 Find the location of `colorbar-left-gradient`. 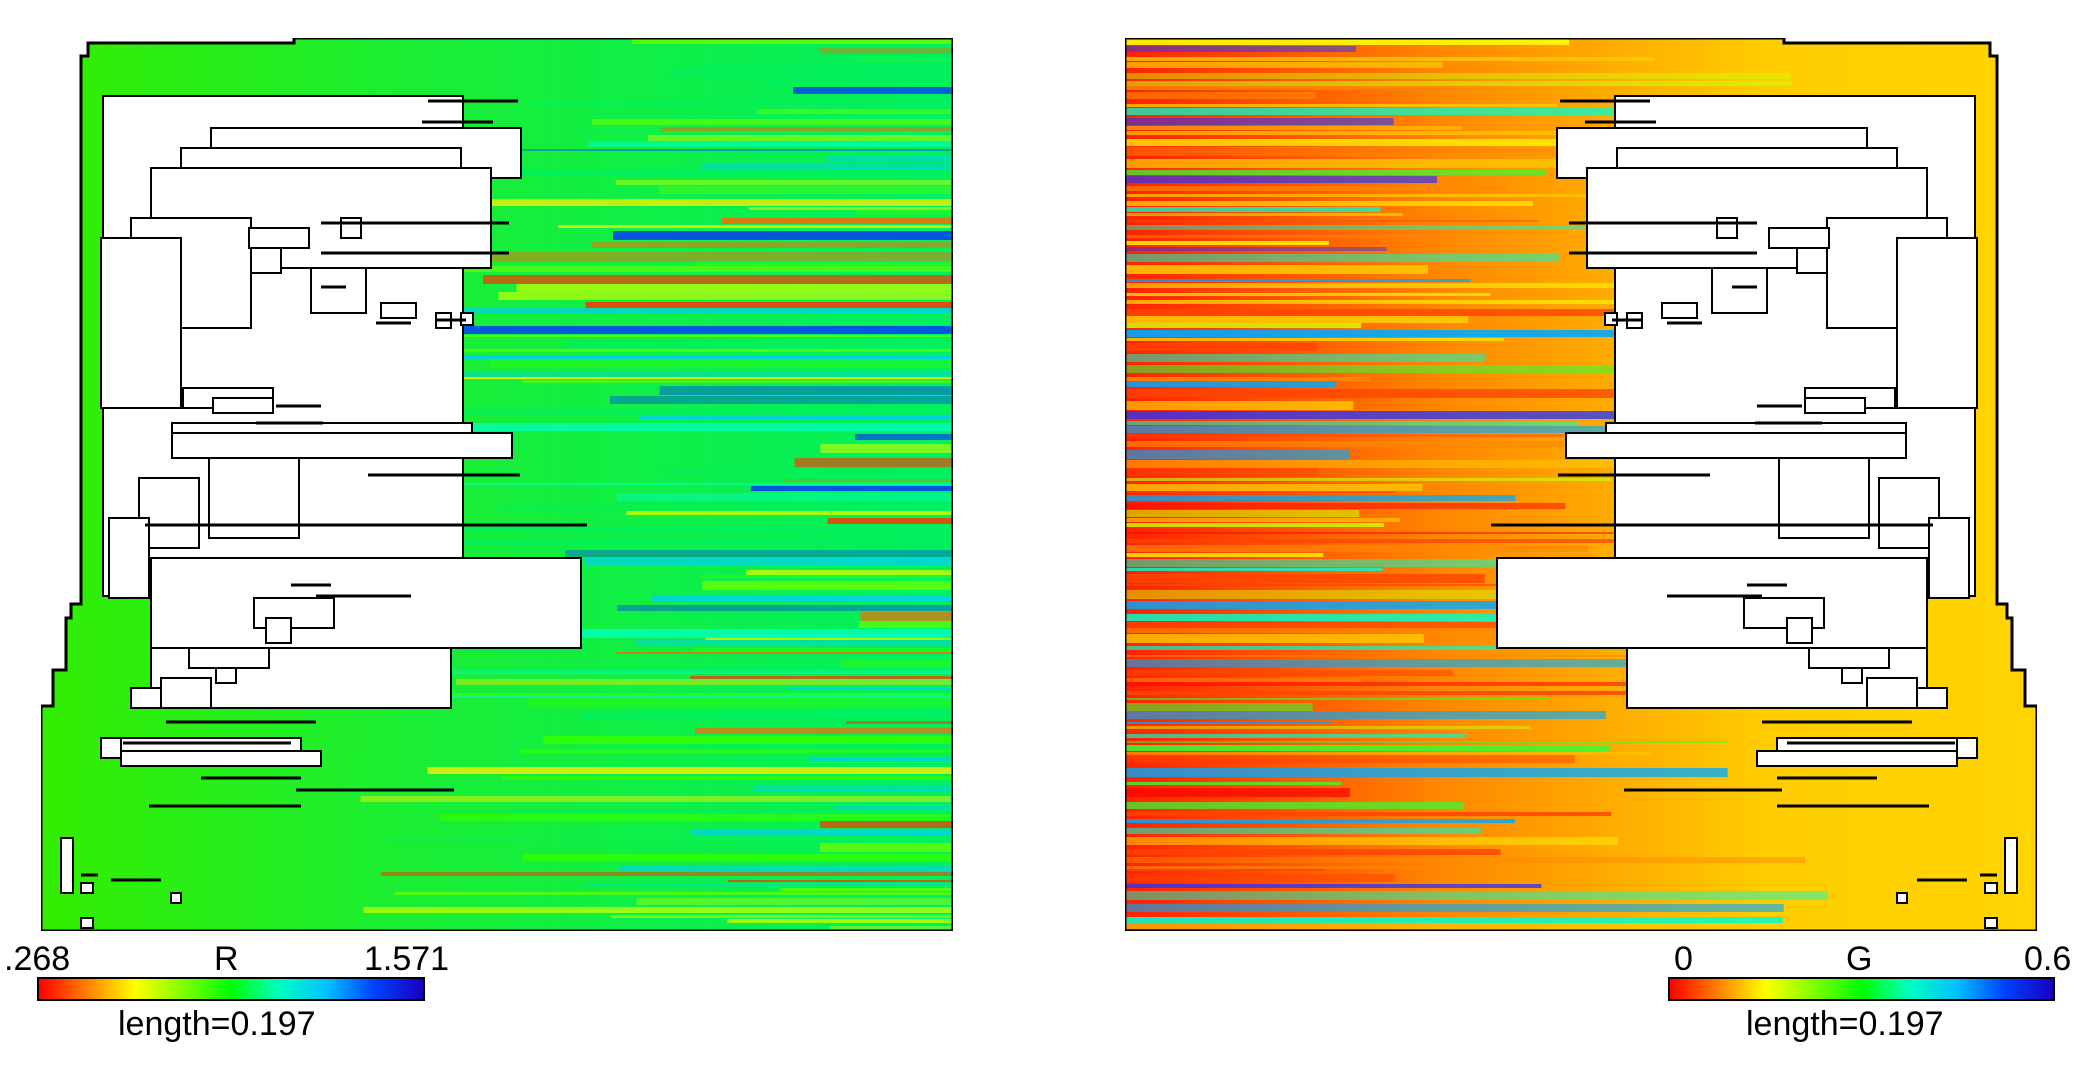

colorbar-left-gradient is located at coordinates (231, 989).